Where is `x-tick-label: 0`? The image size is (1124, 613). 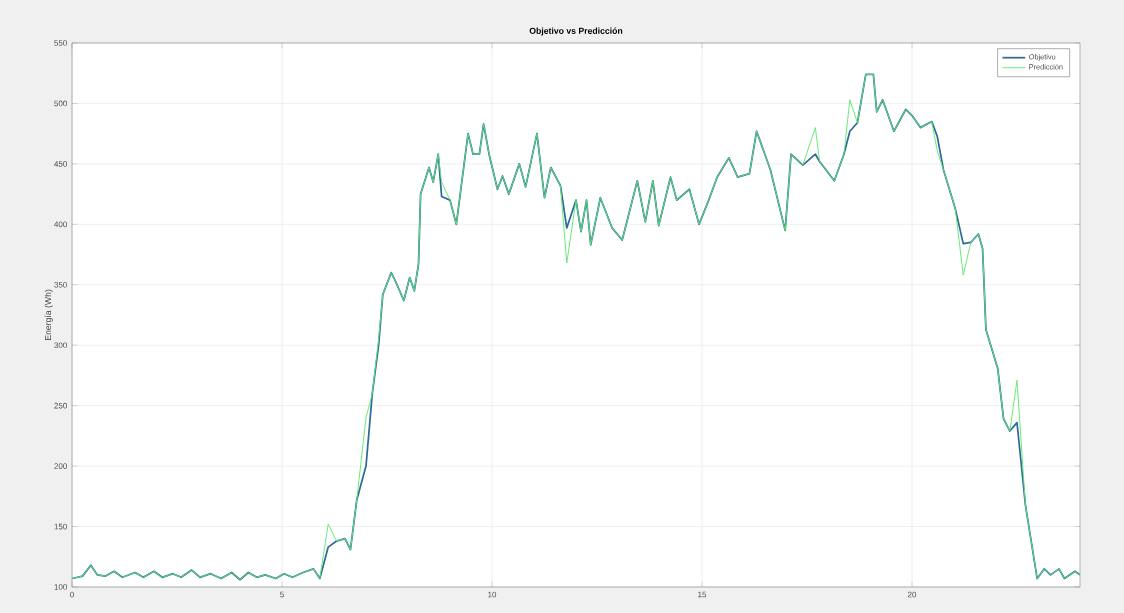
x-tick-label: 0 is located at coordinates (72, 594).